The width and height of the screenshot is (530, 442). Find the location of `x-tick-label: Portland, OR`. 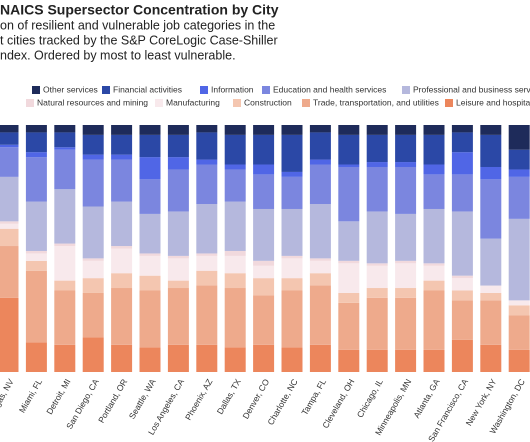

x-tick-label: Portland, OR is located at coordinates (112, 401).